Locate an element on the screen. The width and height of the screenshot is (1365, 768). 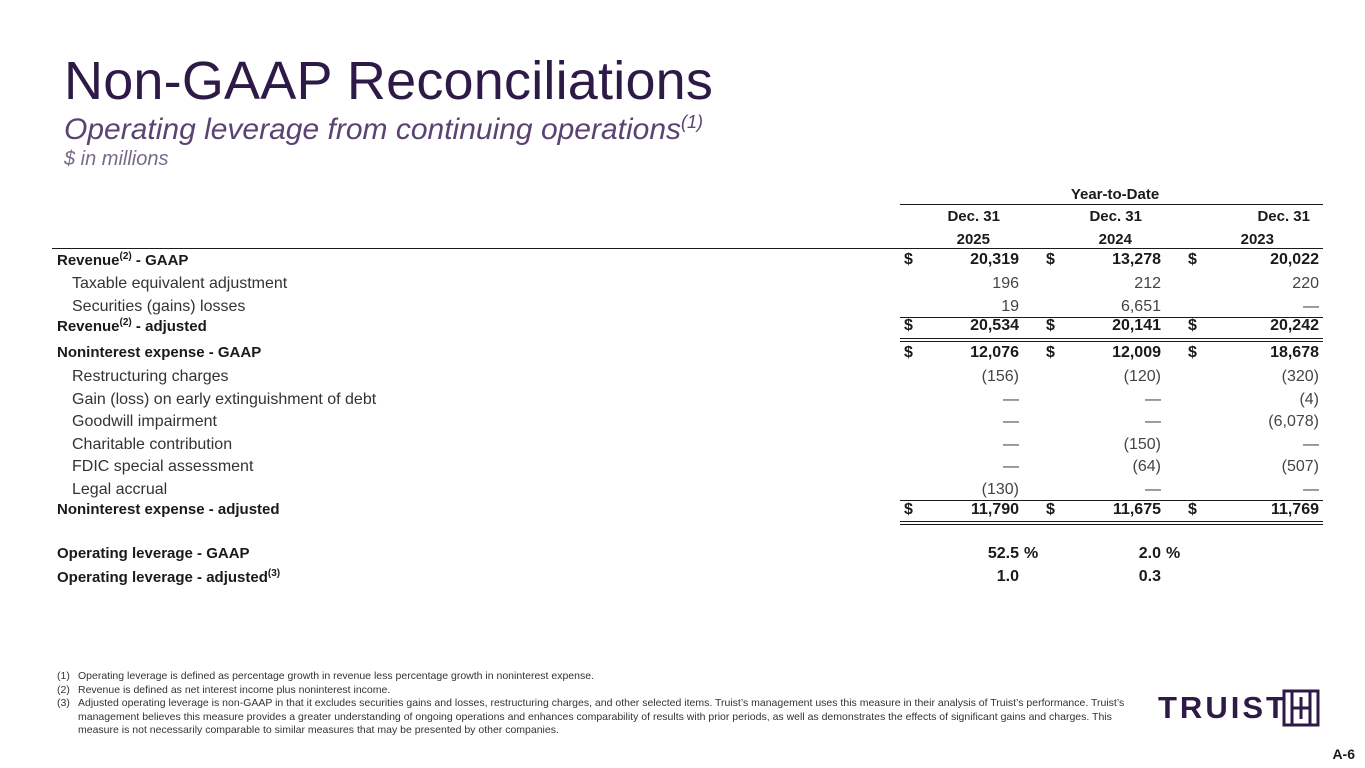
cell-value: 12,076 is located at coordinates (994, 352).